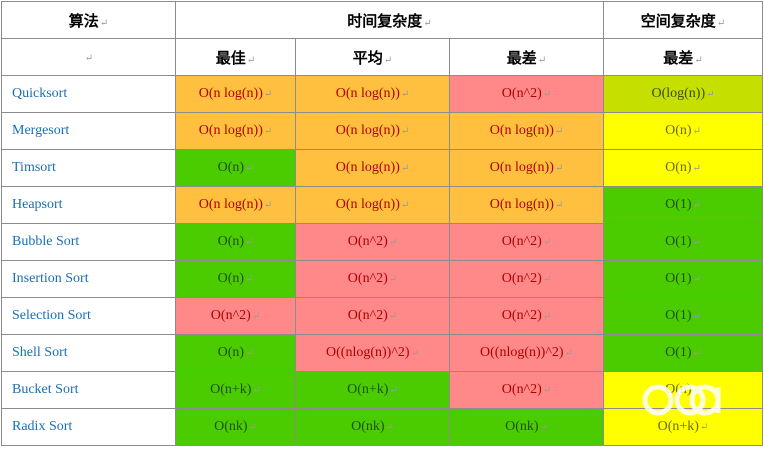 The image size is (764, 451). What do you see at coordinates (235, 316) in the screenshot?
I see `complexity-cell-best: O(n^2)↵` at bounding box center [235, 316].